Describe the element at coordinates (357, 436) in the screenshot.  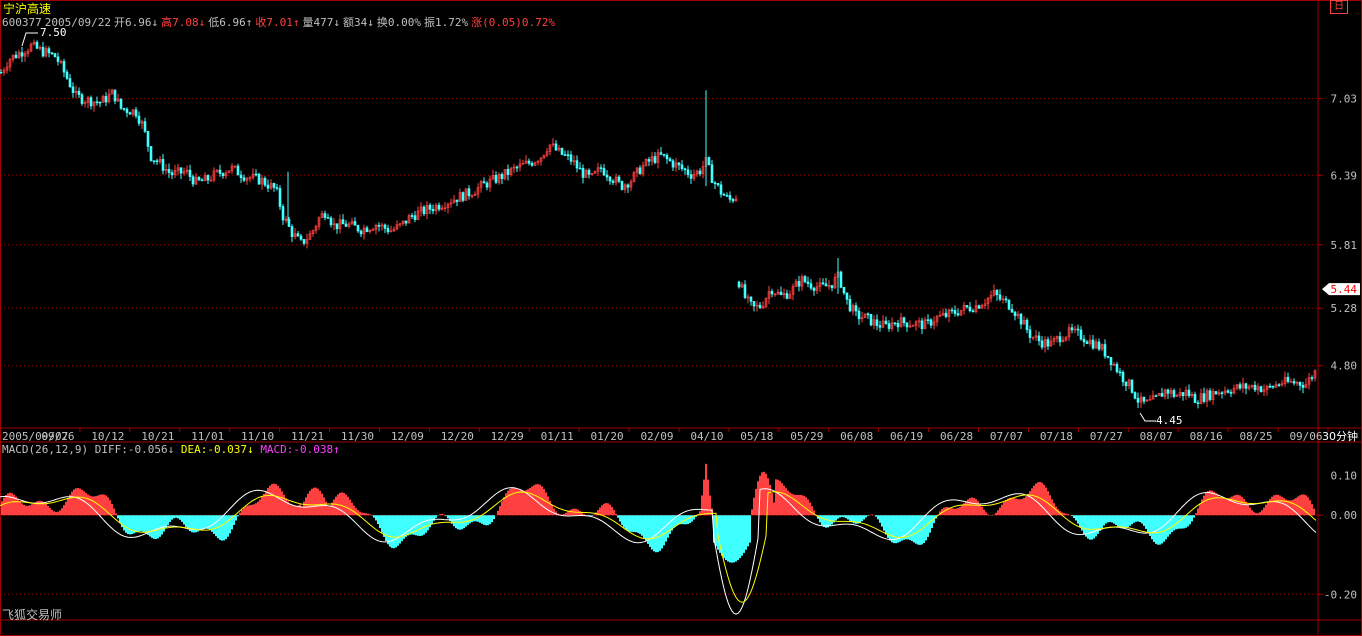
I see `date-tick-label: 11/30` at that location.